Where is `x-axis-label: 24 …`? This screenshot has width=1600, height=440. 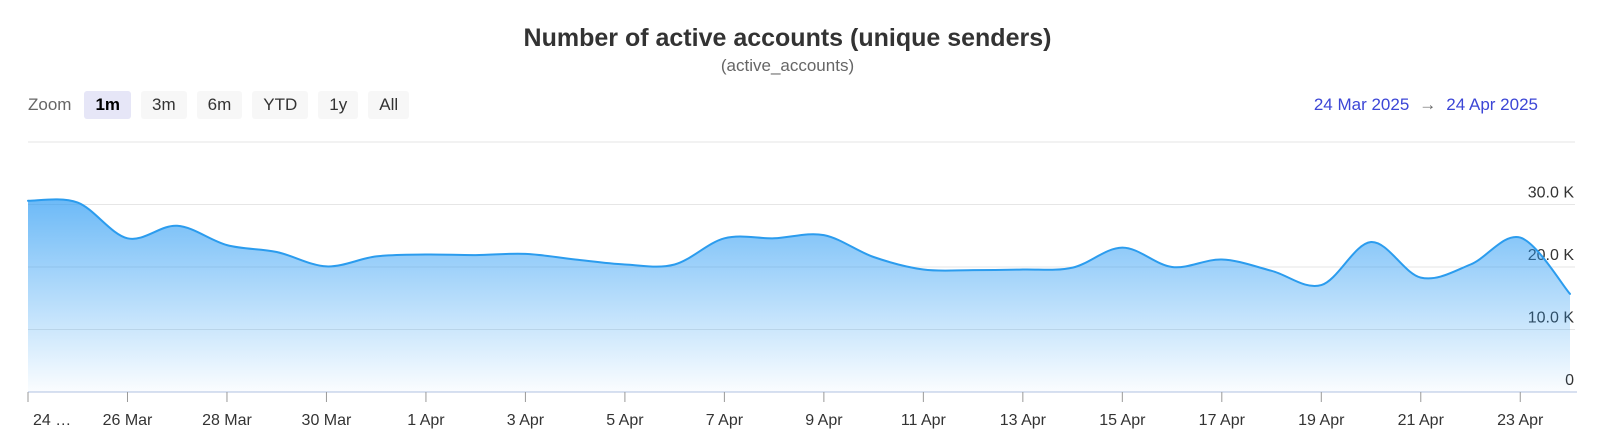
x-axis-label: 24 … is located at coordinates (52, 420).